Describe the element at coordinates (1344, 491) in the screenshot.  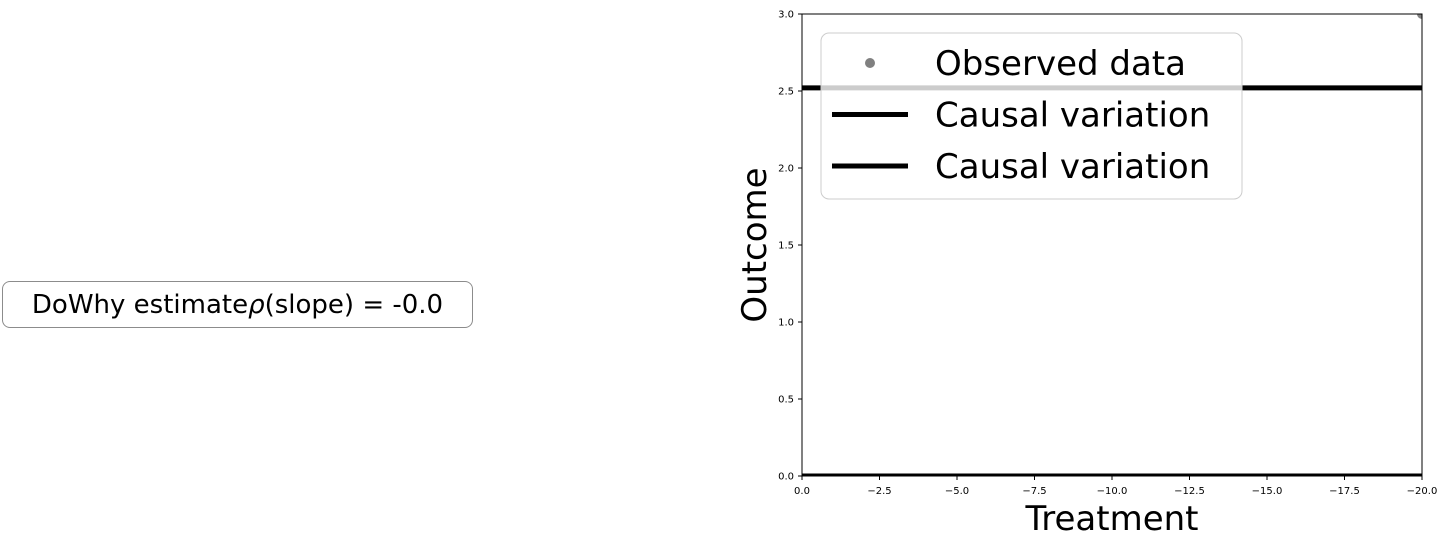
I see `x-tick-label: −17.5` at that location.